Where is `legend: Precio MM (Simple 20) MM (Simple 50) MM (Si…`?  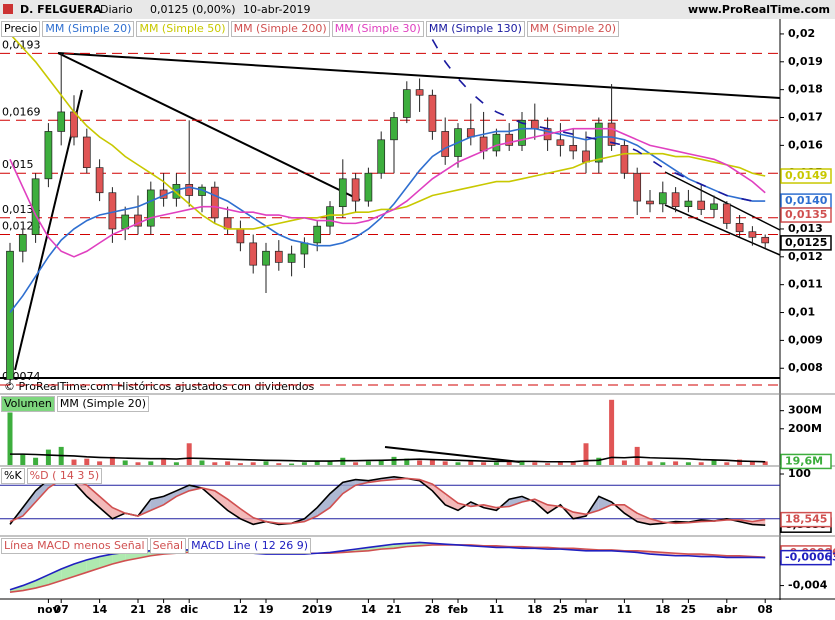
legend: Precio MM (Simple 20) MM (Simple 50) MM (Si… is located at coordinates (310, 29).